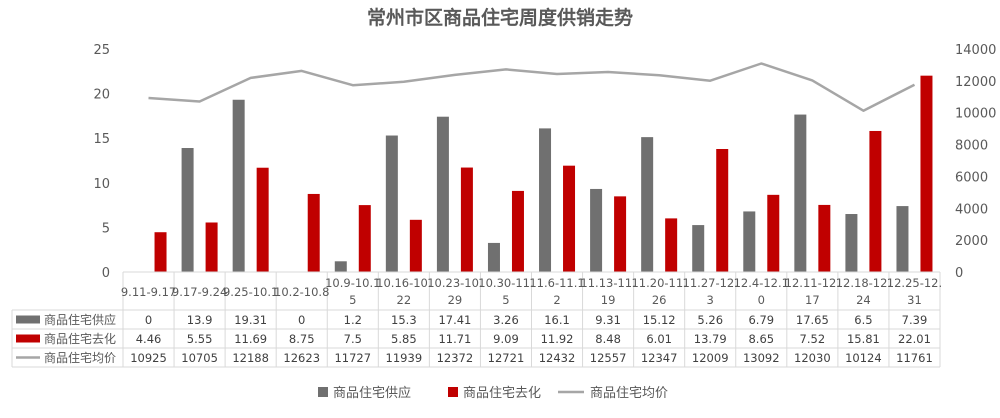 This screenshot has width=1000, height=418. Describe the element at coordinates (608, 320) in the screenshot. I see `table-cell: 9.31` at that location.